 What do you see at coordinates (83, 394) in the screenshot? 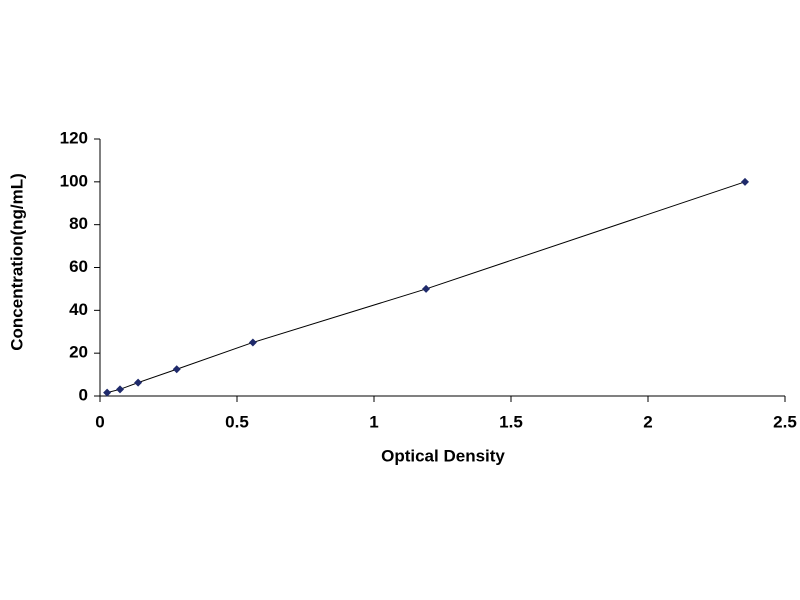
I see `y-tick-label: 0` at bounding box center [83, 394].